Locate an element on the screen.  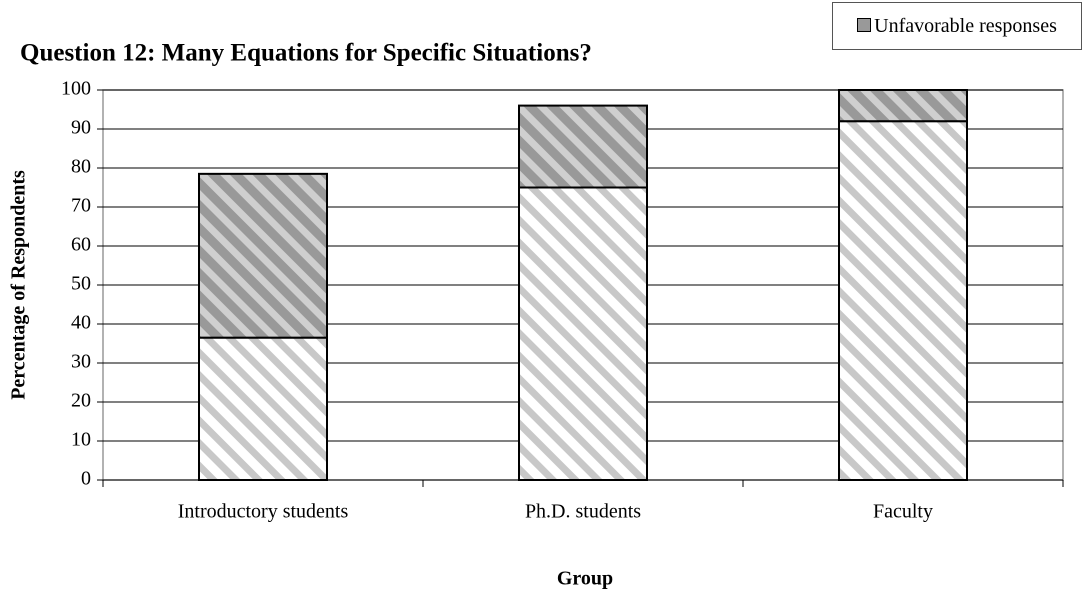
x-axis-label: Group is located at coordinates (585, 579).